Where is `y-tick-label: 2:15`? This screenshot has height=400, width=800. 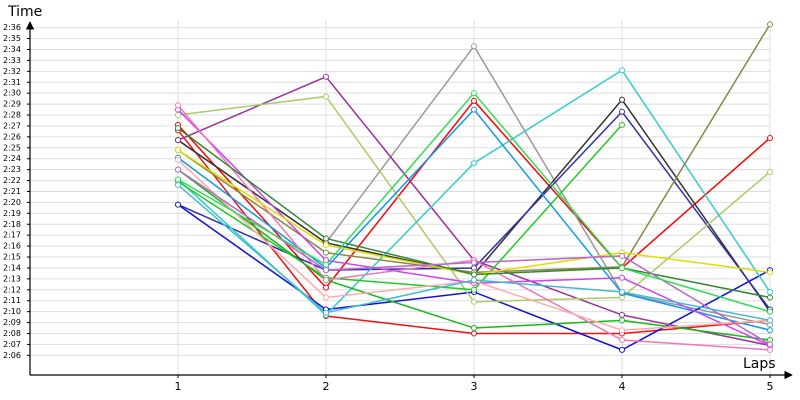 y-tick-label: 2:15 is located at coordinates (12, 257).